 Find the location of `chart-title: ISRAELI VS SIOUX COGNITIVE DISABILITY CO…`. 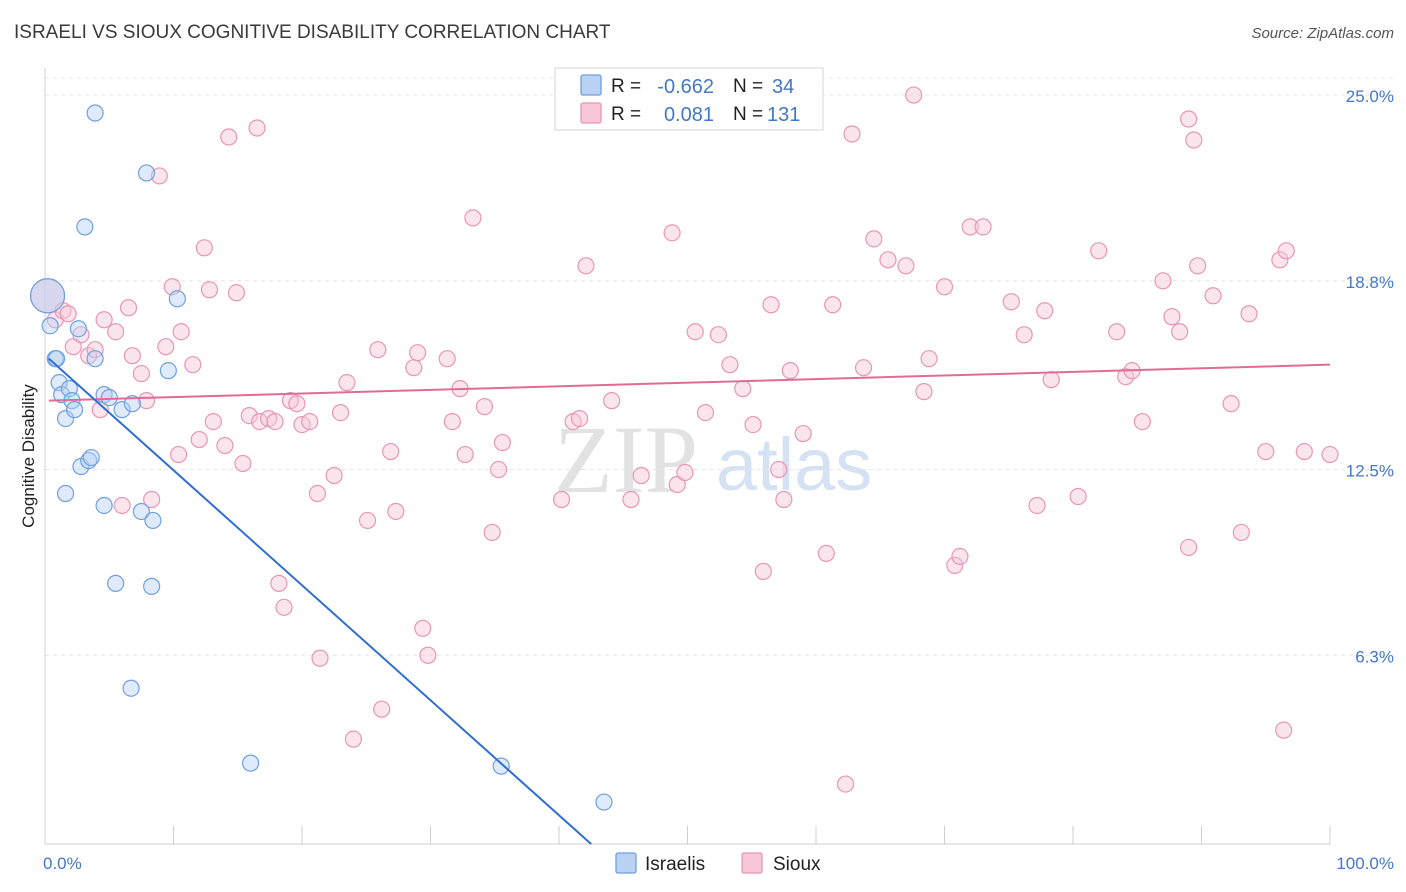

chart-title: ISRAELI VS SIOUX COGNITIVE DISABILITY CO… is located at coordinates (312, 32).